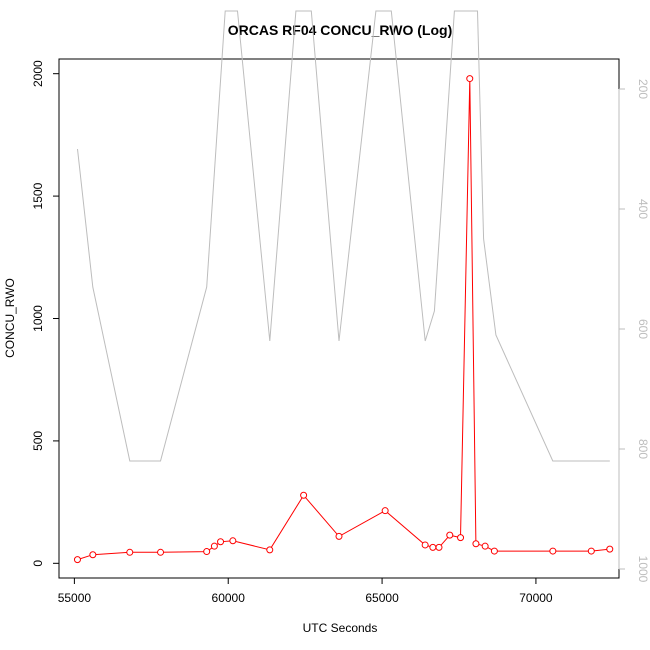 The height and width of the screenshot is (650, 650). Describe the element at coordinates (643, 449) in the screenshot. I see `right-y-tick-label: 800` at that location.